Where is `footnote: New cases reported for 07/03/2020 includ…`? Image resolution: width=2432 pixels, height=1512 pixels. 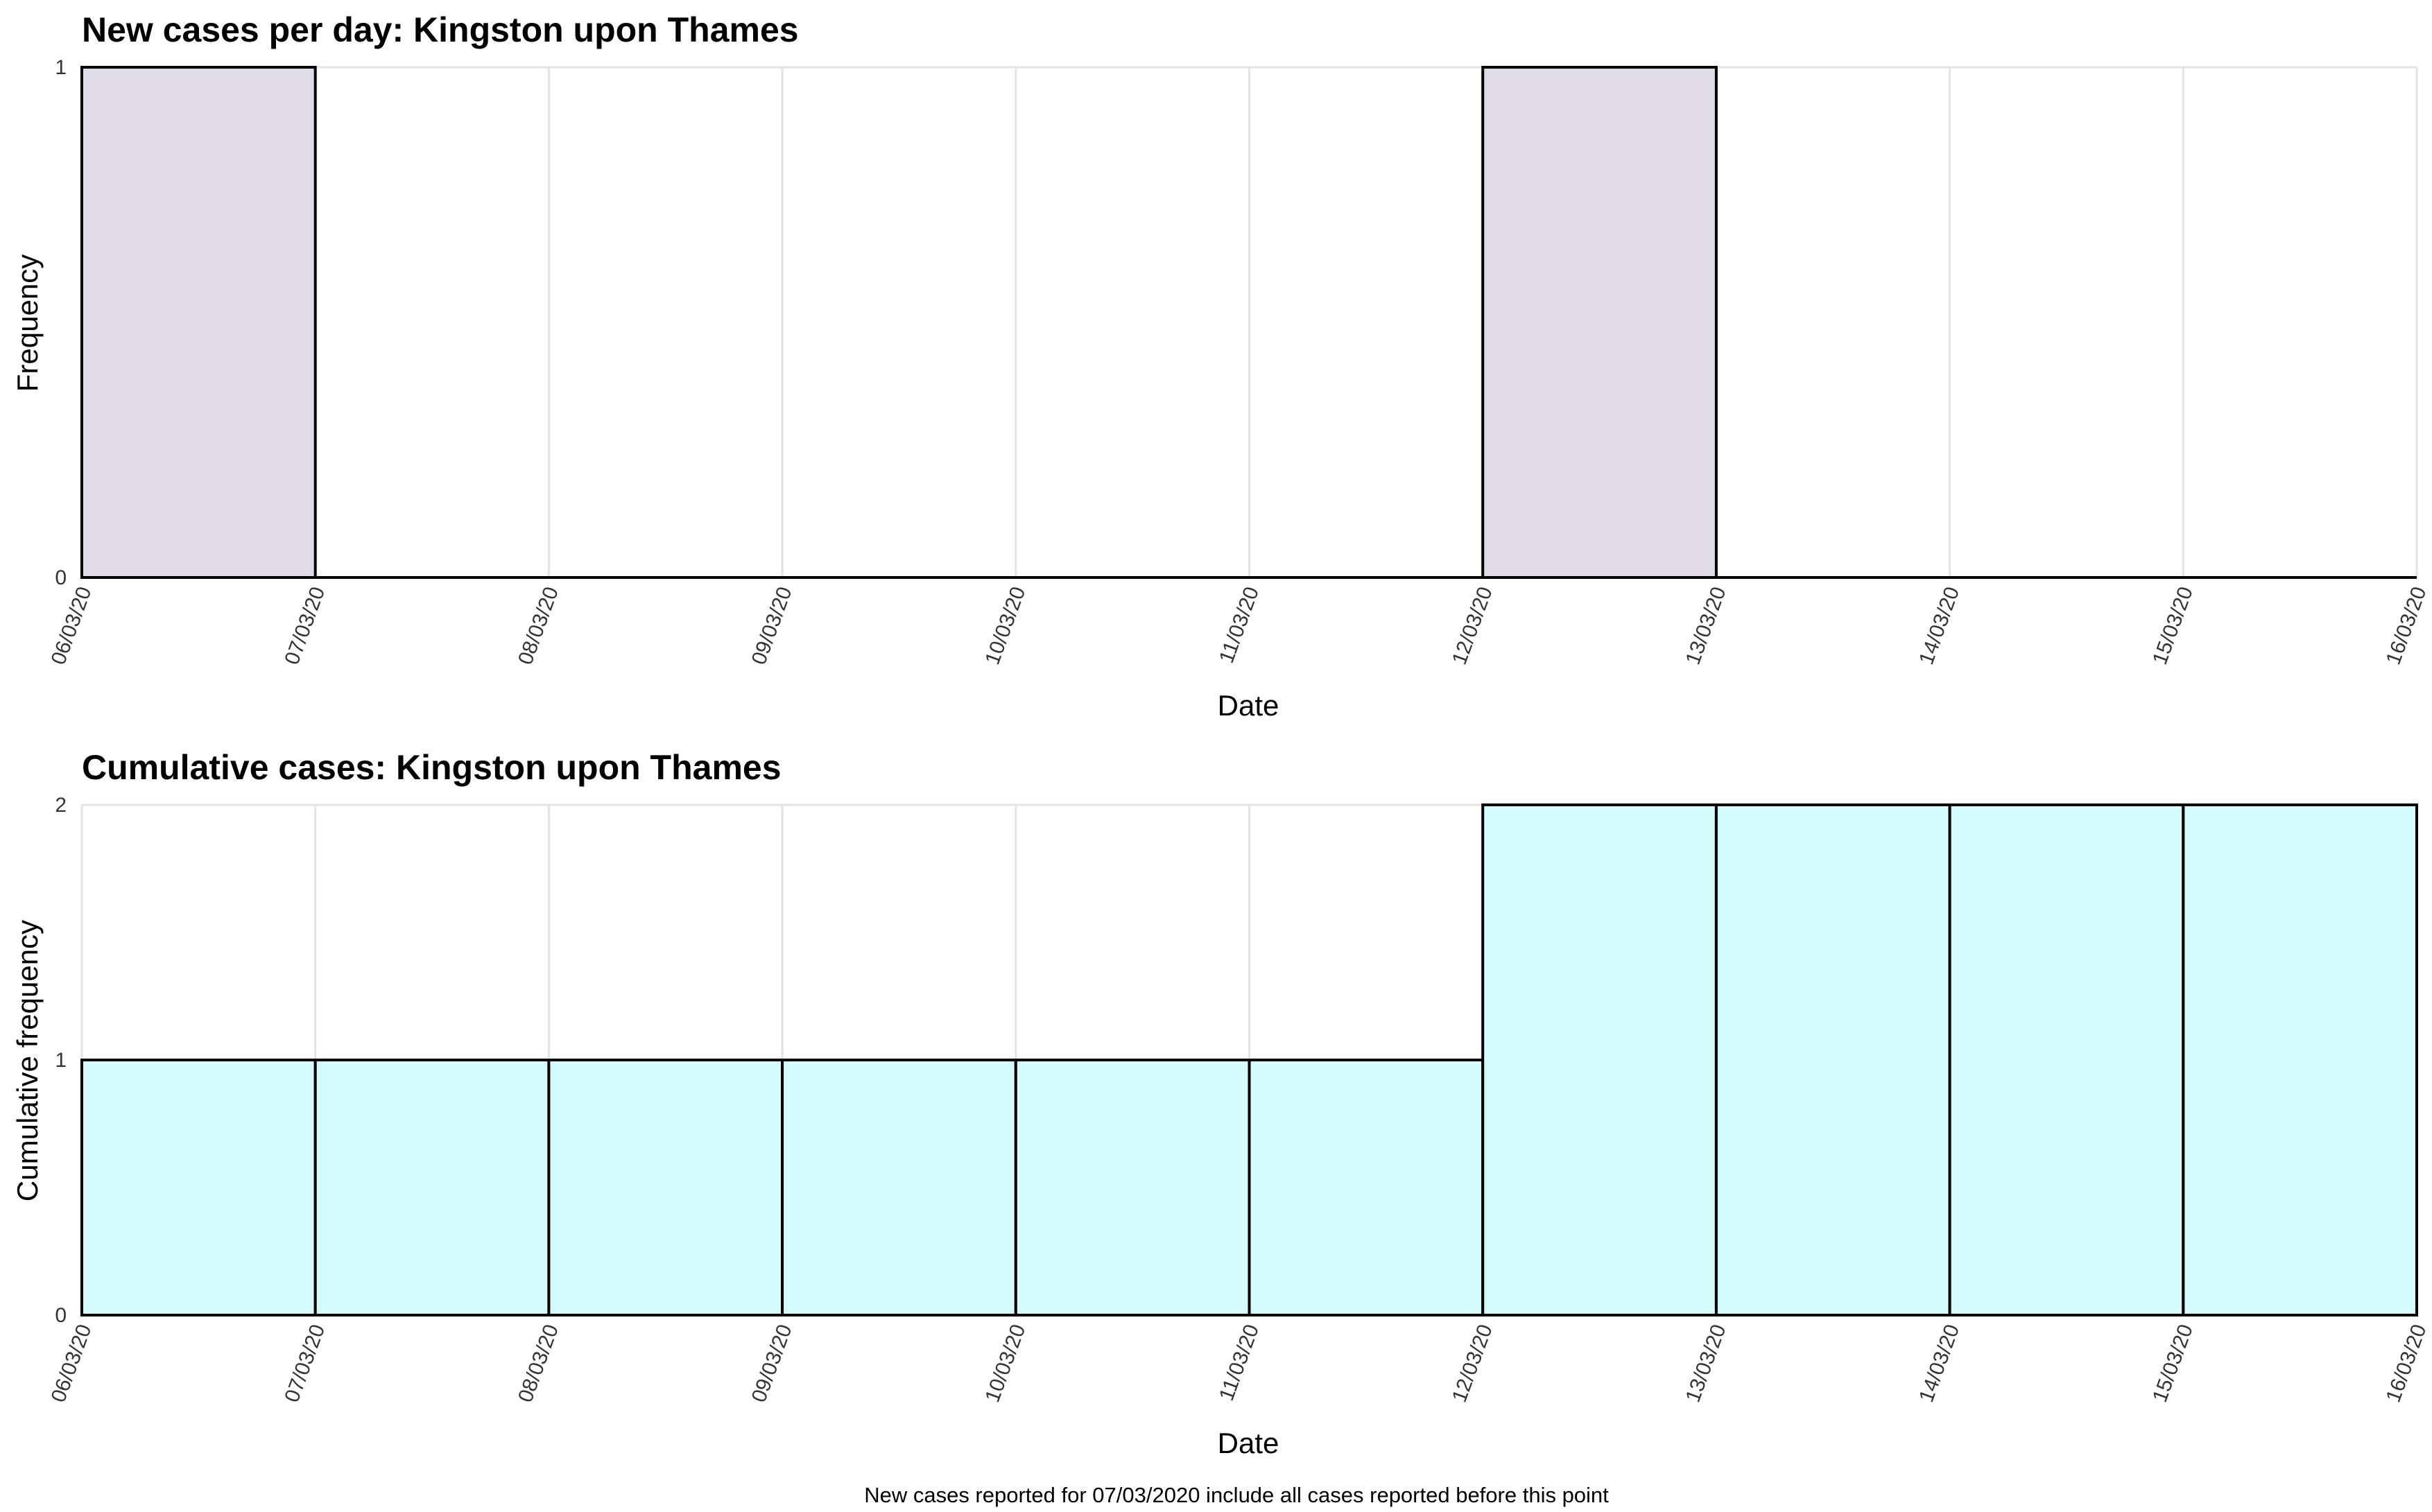
footnote: New cases reported for 07/03/2020 includ… is located at coordinates (1236, 1495).